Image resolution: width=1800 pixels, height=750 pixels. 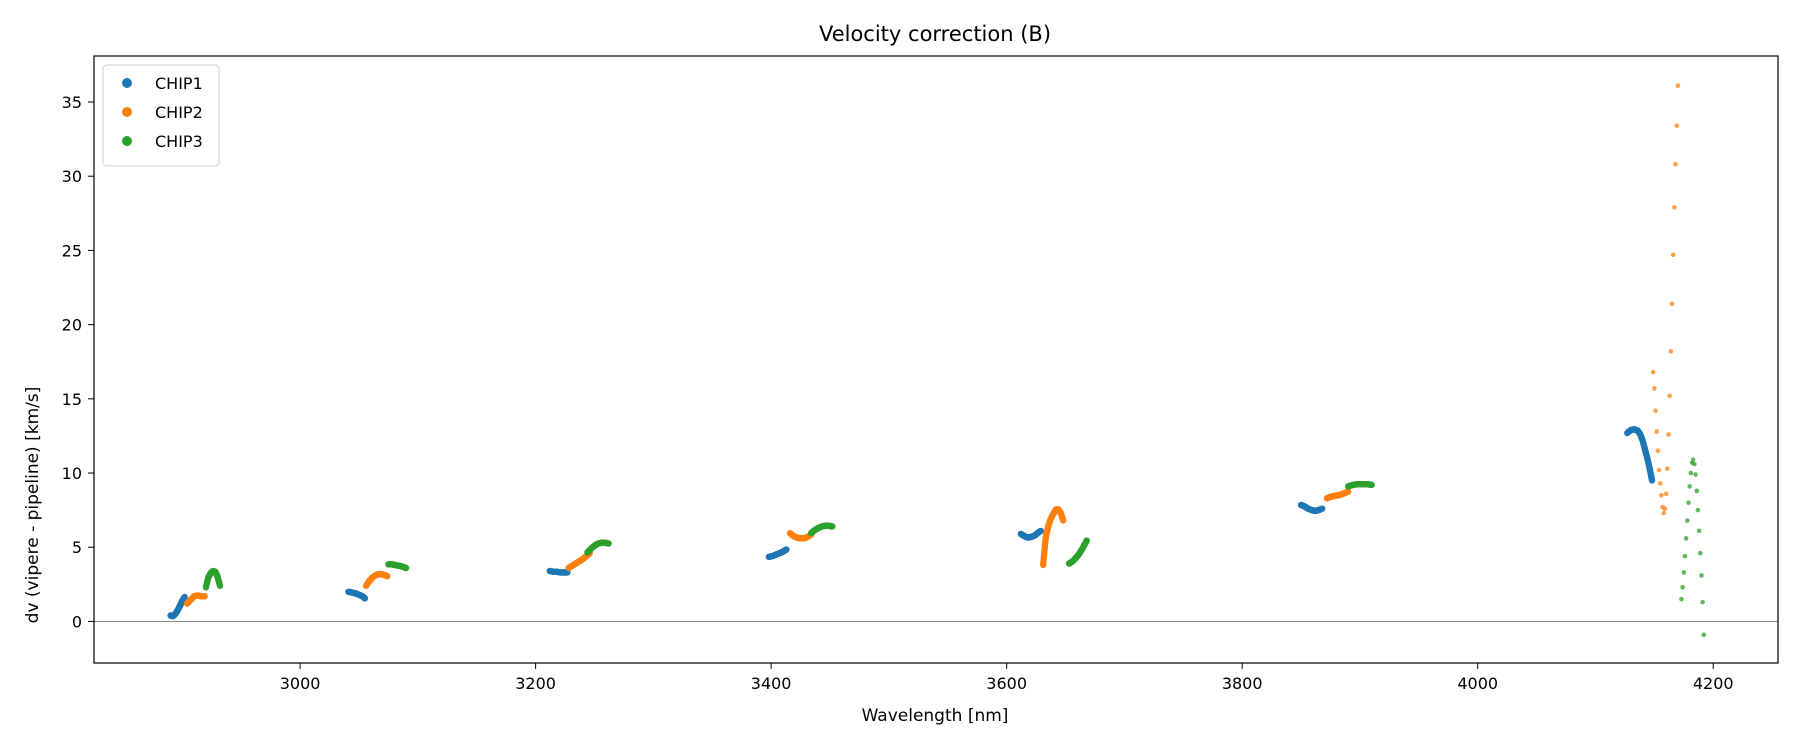 What do you see at coordinates (179, 83) in the screenshot?
I see `legend-label-chip1: CHIP1` at bounding box center [179, 83].